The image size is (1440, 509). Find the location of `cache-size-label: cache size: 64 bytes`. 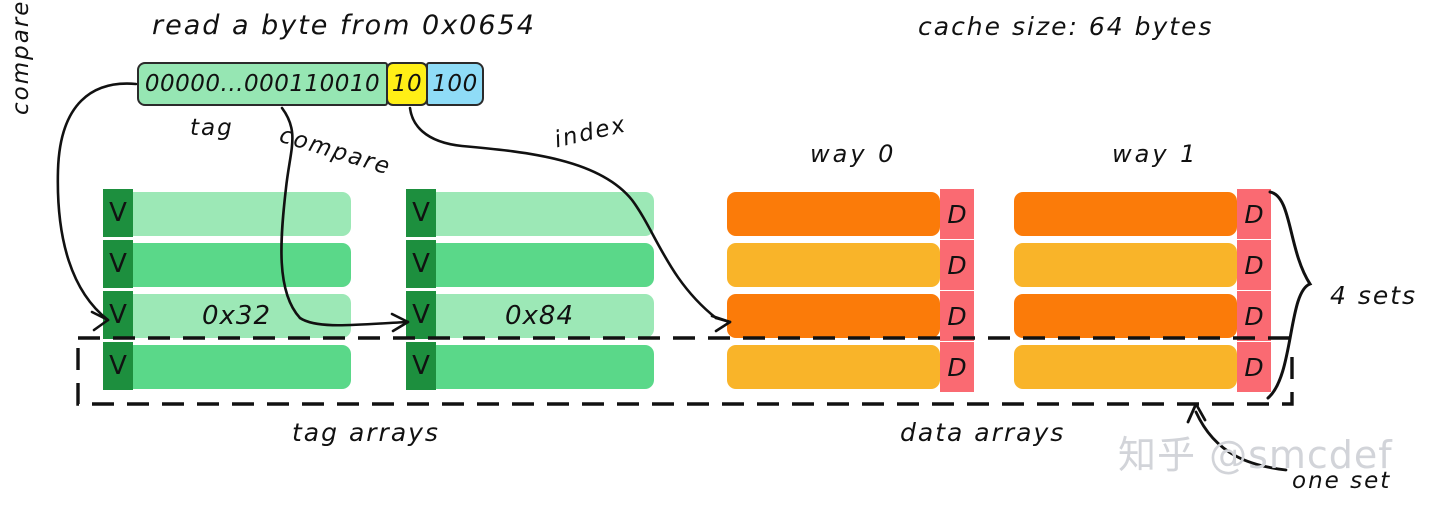

cache-size-label: cache size: 64 bytes is located at coordinates (1066, 26).